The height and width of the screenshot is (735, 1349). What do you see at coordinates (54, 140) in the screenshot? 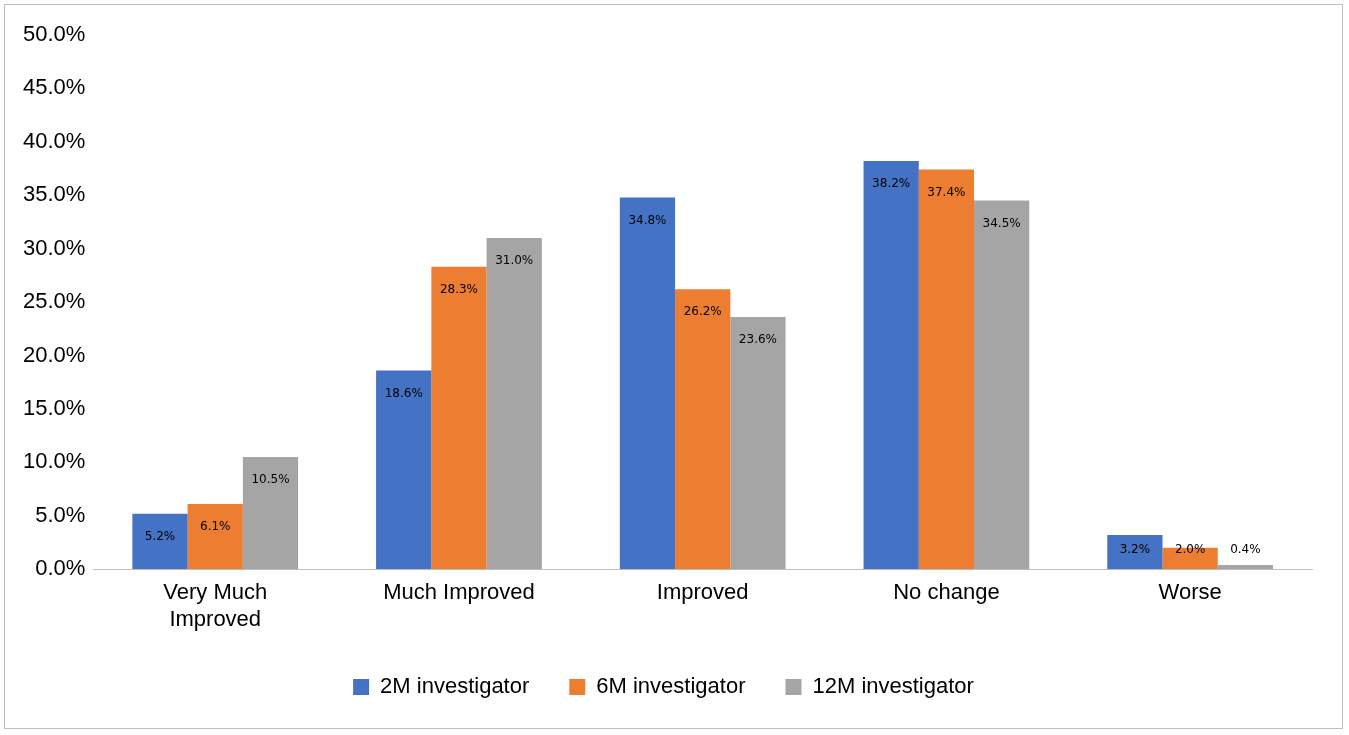
I see `y-tick-label: 40.0%` at bounding box center [54, 140].